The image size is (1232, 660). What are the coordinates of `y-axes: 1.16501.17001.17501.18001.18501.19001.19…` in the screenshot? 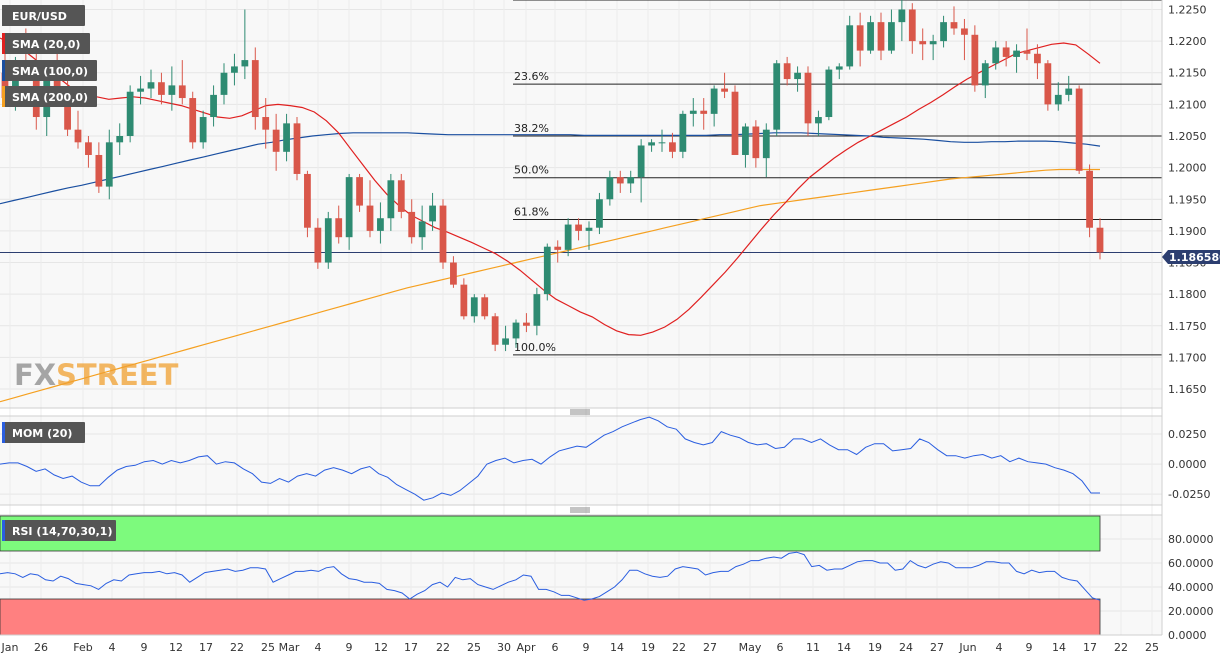 It's located at (1191, 322).